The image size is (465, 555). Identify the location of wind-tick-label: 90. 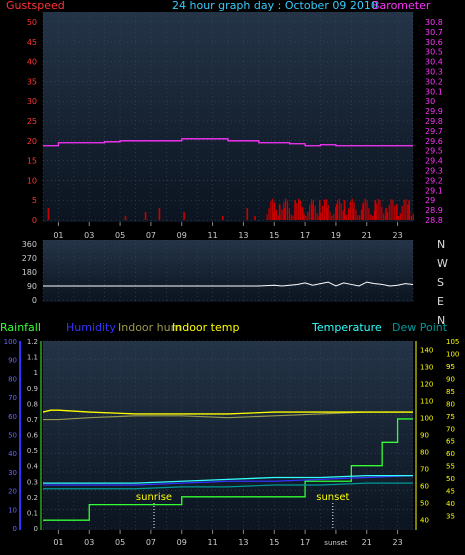
(32, 286).